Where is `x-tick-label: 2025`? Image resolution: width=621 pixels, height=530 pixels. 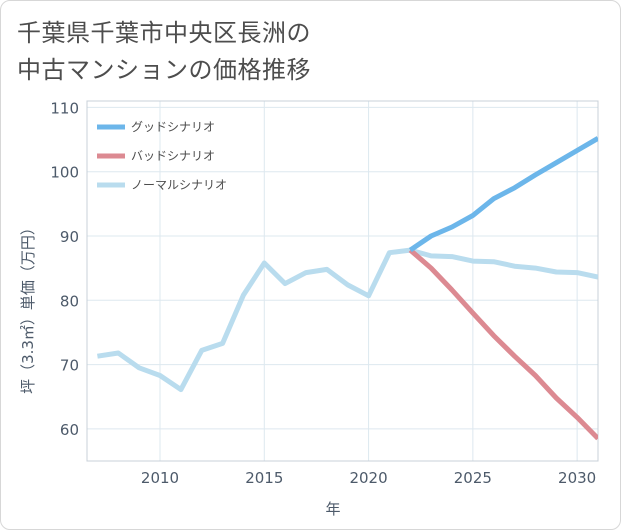 x-tick-label: 2025 is located at coordinates (473, 478).